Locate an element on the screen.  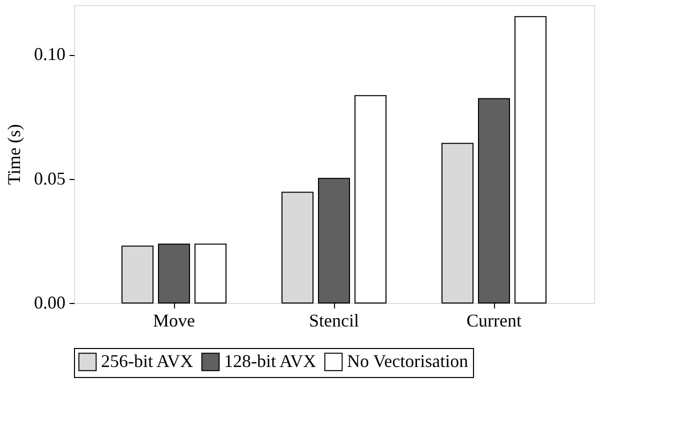
x-tick-label: Move is located at coordinates (174, 320).